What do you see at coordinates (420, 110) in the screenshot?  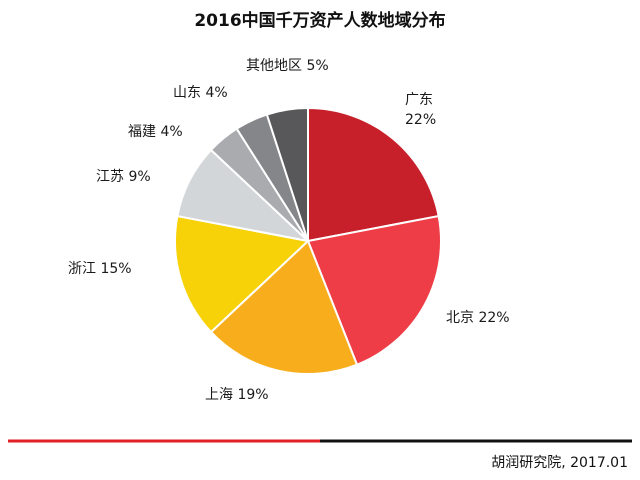 I see `slice-label-1: 广东 22%` at bounding box center [420, 110].